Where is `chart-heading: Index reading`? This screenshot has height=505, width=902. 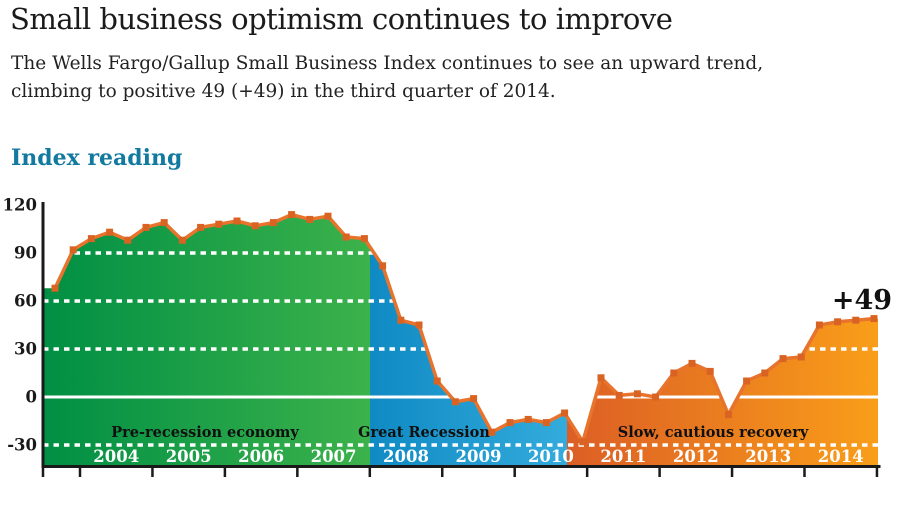 chart-heading: Index reading is located at coordinates (97, 158).